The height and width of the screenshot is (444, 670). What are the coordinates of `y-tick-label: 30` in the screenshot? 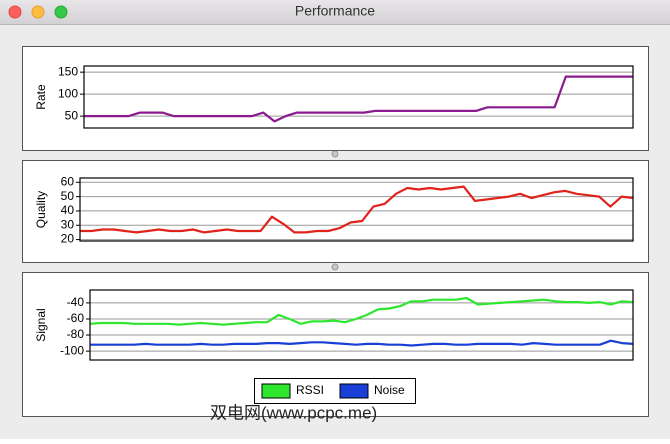 It's located at (68, 224).